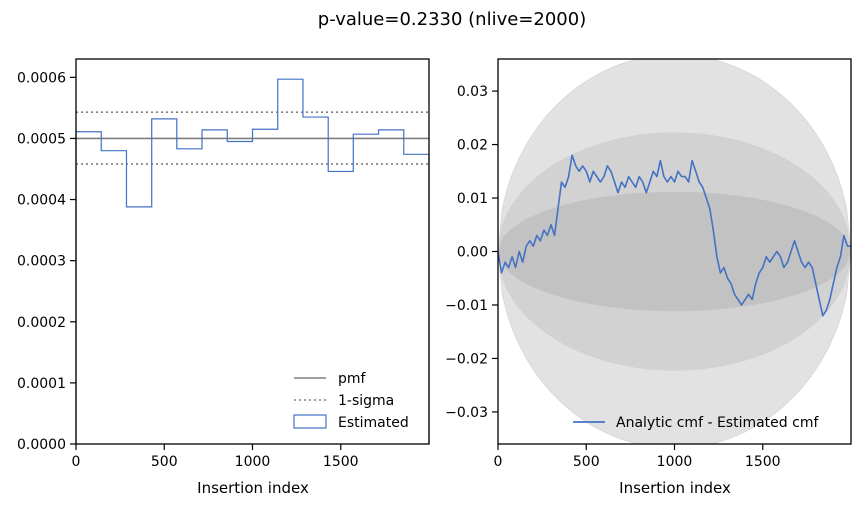 The width and height of the screenshot is (861, 510). Describe the element at coordinates (373, 423) in the screenshot. I see `legend-estimated-label: Estimated` at that location.